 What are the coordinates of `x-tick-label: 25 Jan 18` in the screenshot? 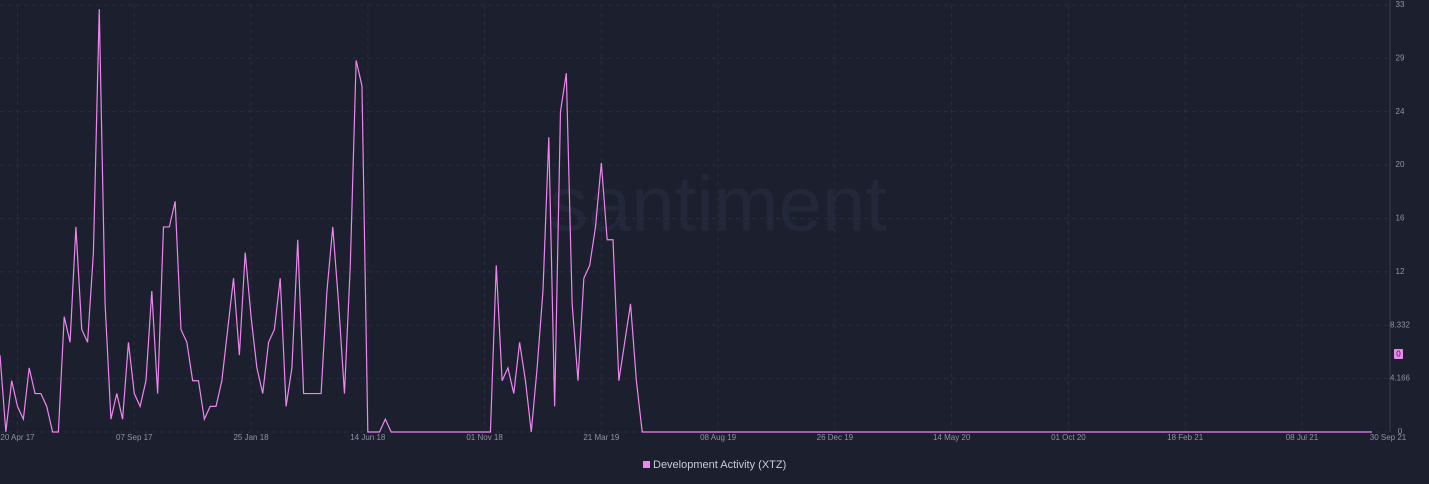 It's located at (251, 437).